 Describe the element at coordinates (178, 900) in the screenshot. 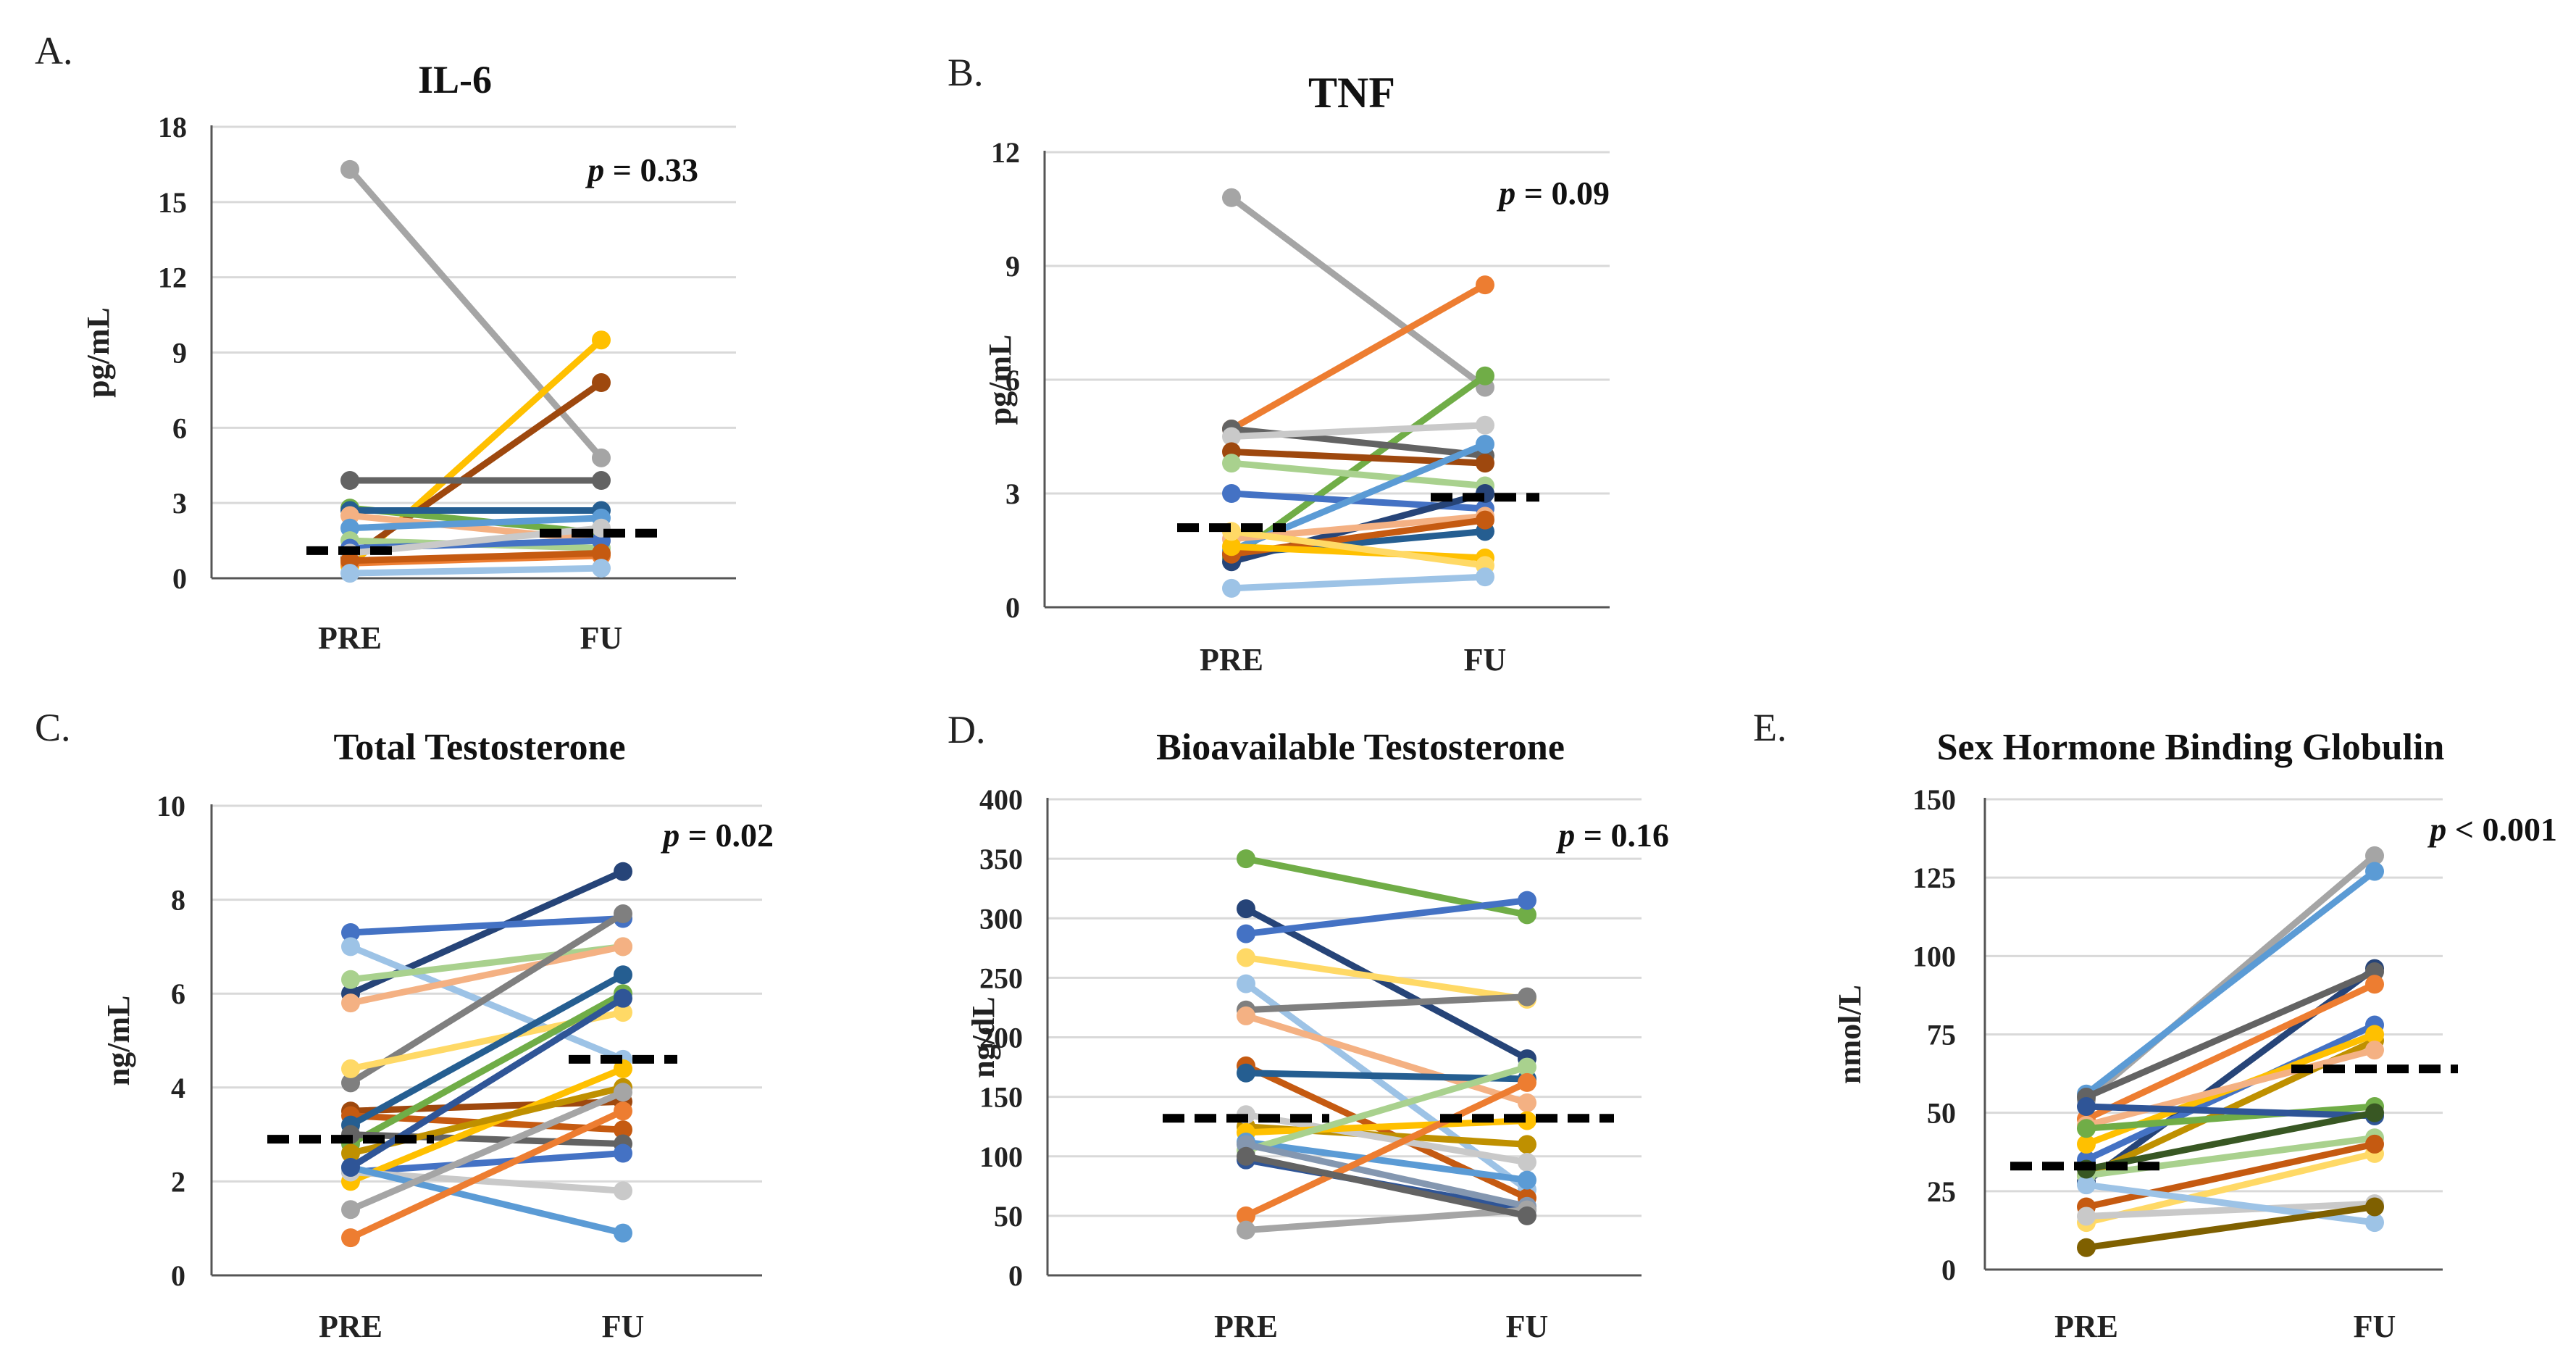

I see `y-tick-label: 8` at that location.